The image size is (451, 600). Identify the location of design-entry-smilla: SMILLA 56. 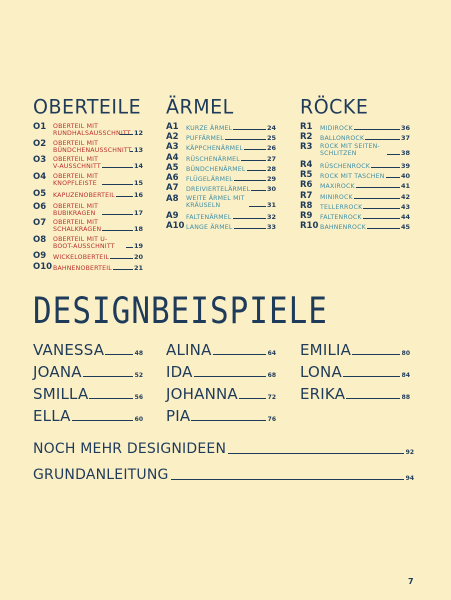
(88, 391).